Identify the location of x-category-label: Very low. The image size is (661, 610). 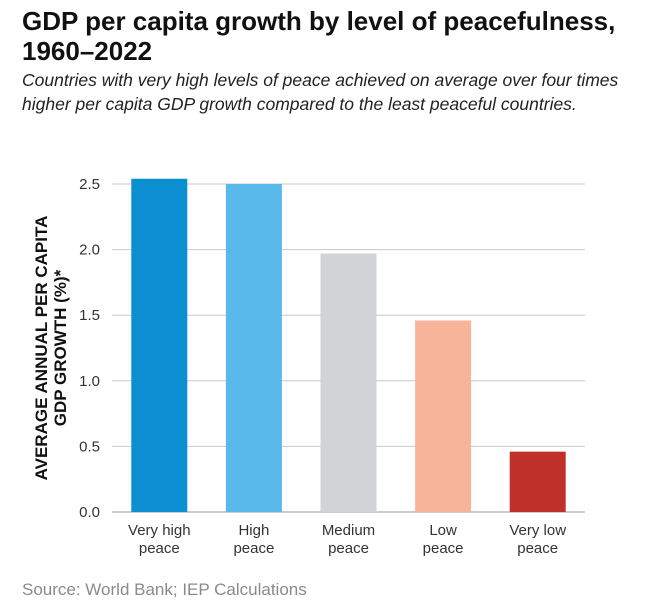
(537, 530).